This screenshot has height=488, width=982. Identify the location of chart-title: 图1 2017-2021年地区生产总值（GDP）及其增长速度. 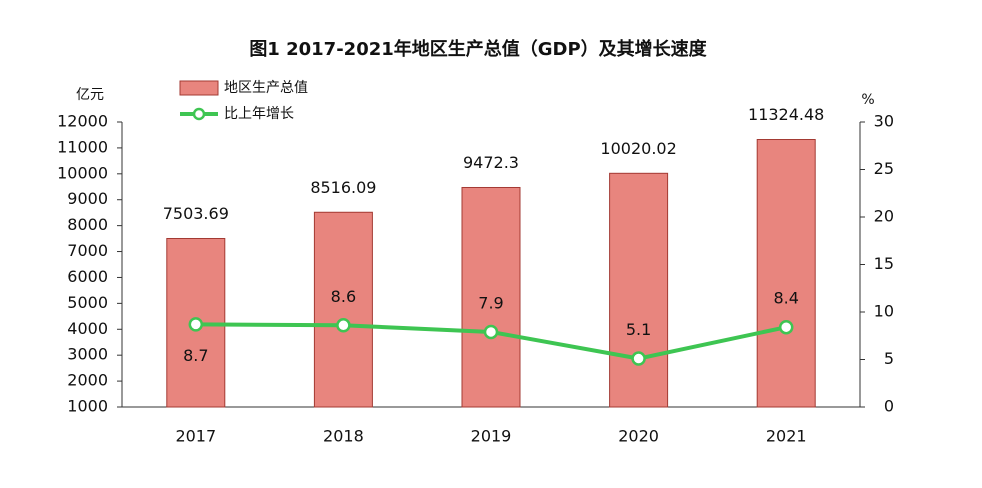
(478, 49).